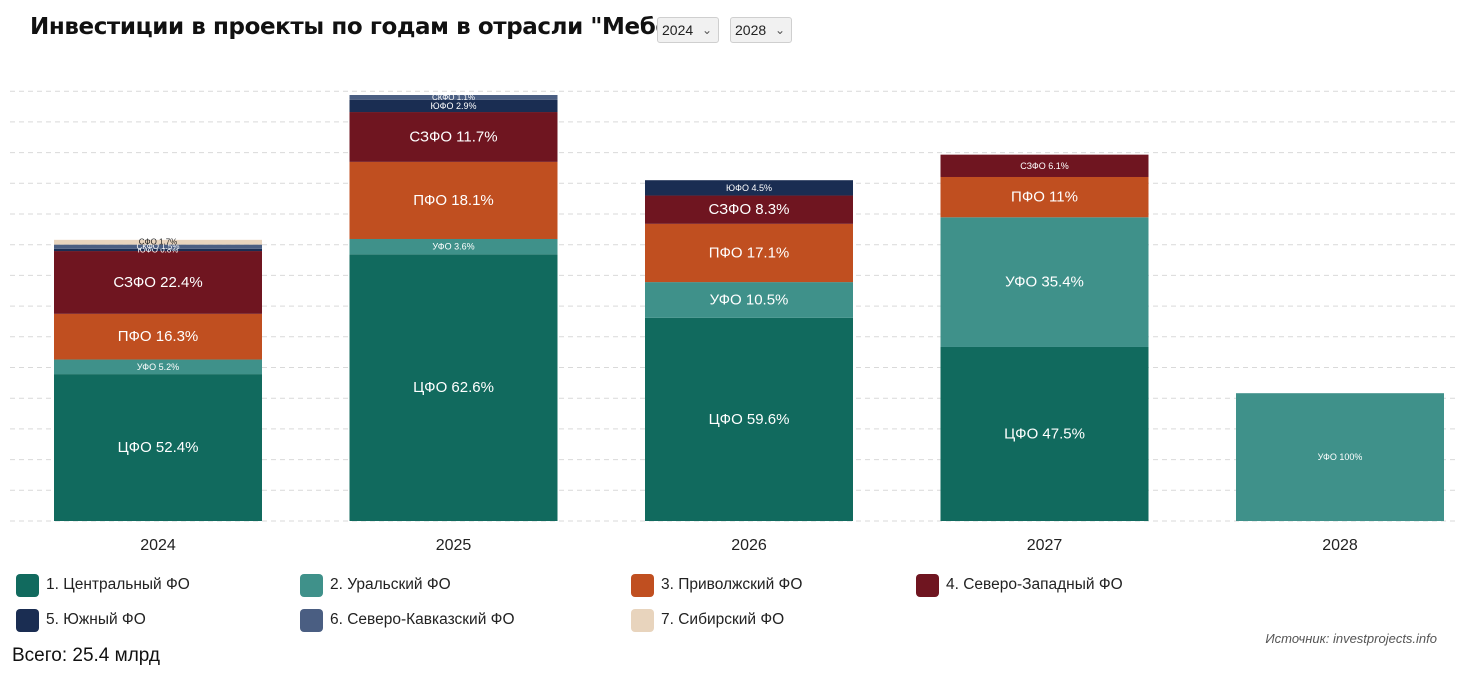 The image size is (1457, 673). I want to click on bar-segment-cfo-2027, so click(1044, 433).